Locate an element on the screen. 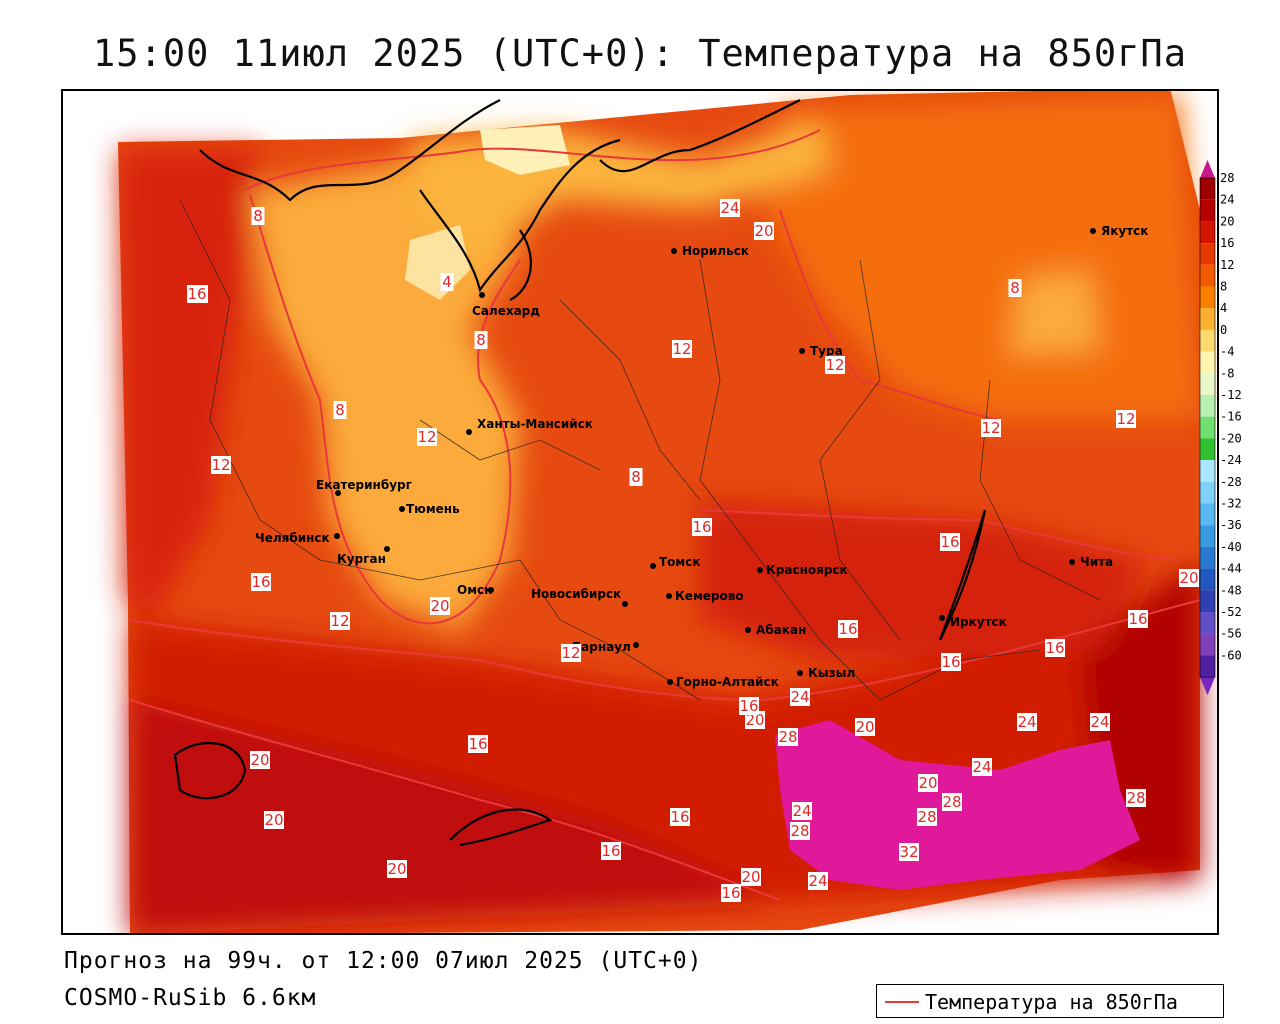 The image size is (1280, 1024). city-label: Челябинск is located at coordinates (292, 538).